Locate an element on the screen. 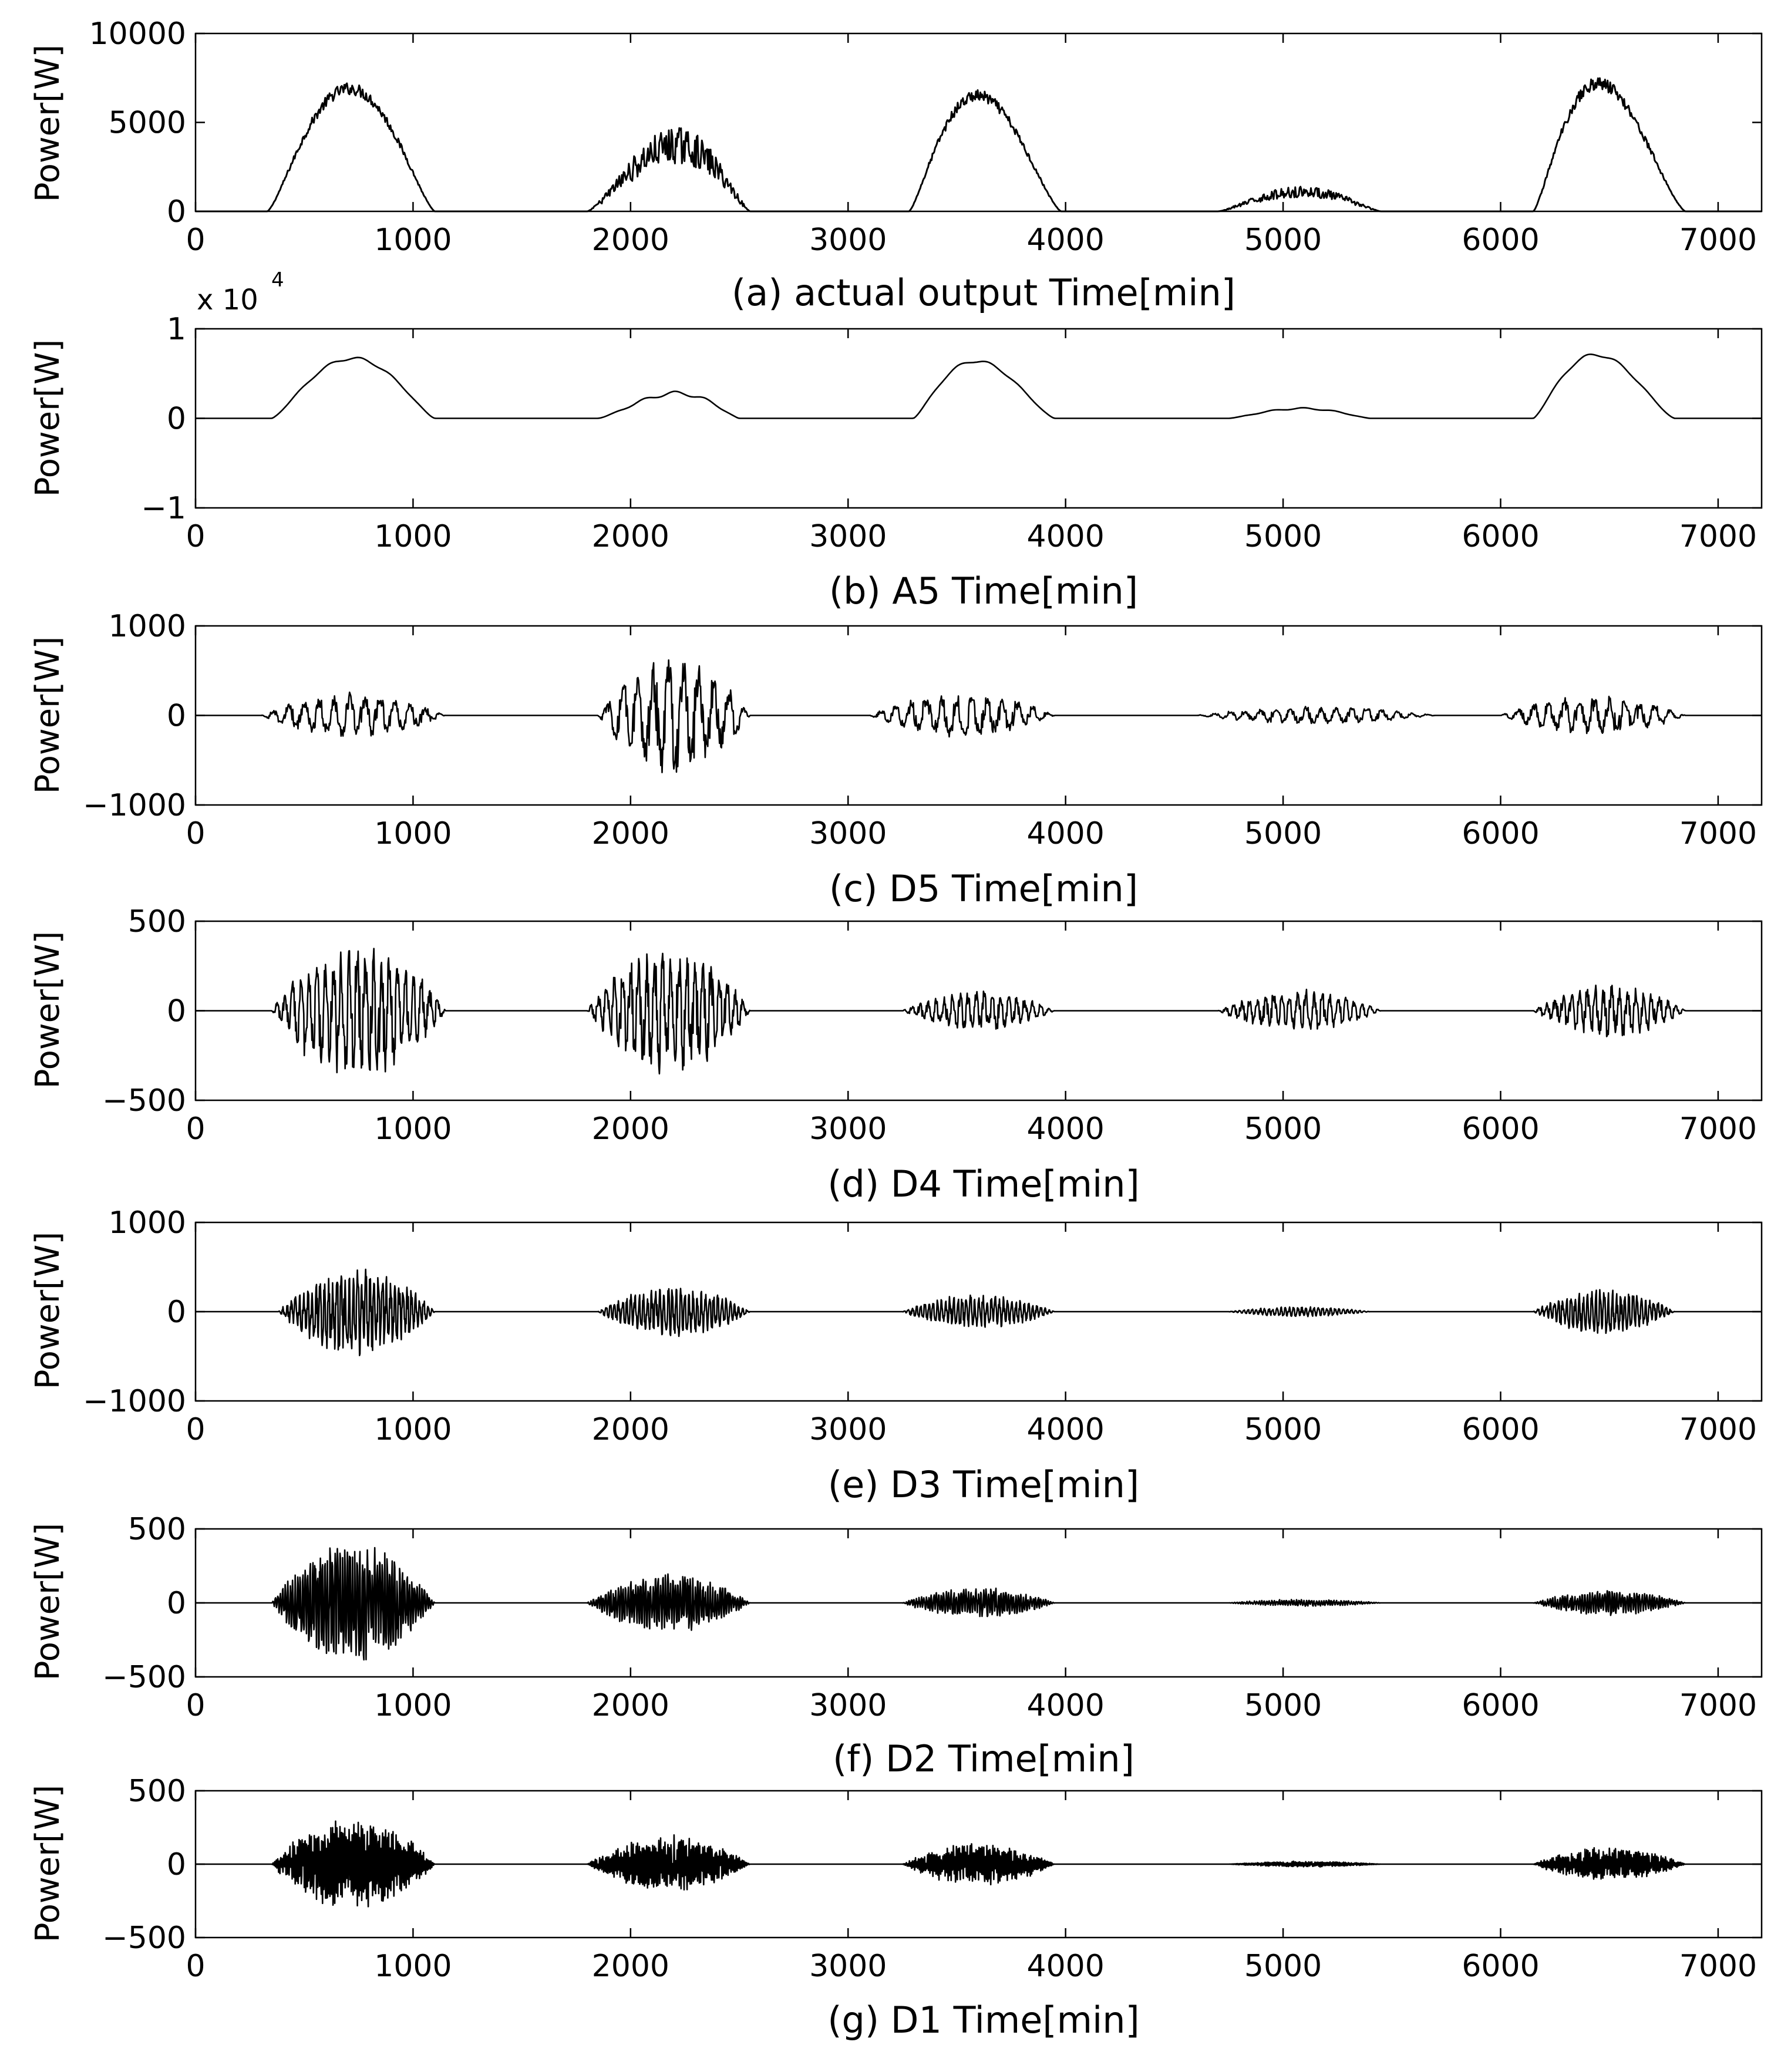 The width and height of the screenshot is (1781, 2072). panel-a: 0 1000 2000 3000 4000 5000 6000 7000 0 5000 10000 is located at coordinates (926, 137).